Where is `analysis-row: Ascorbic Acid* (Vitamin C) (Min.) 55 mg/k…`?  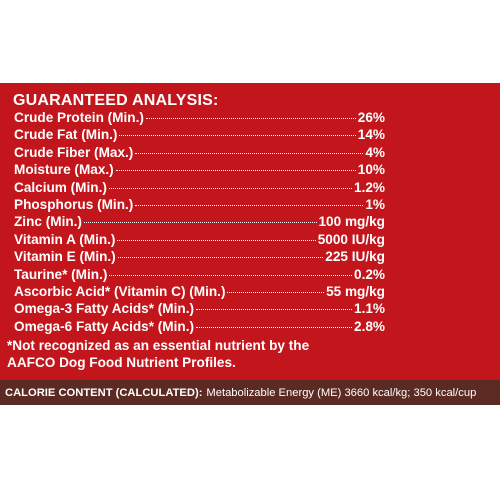 analysis-row: Ascorbic Acid* (Vitamin C) (Min.) 55 mg/k… is located at coordinates (199, 292).